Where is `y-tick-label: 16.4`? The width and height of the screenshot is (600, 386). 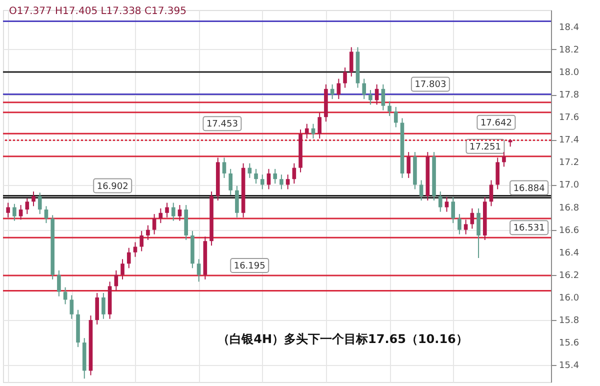
y-tick-label: 16.4 is located at coordinates (569, 253).